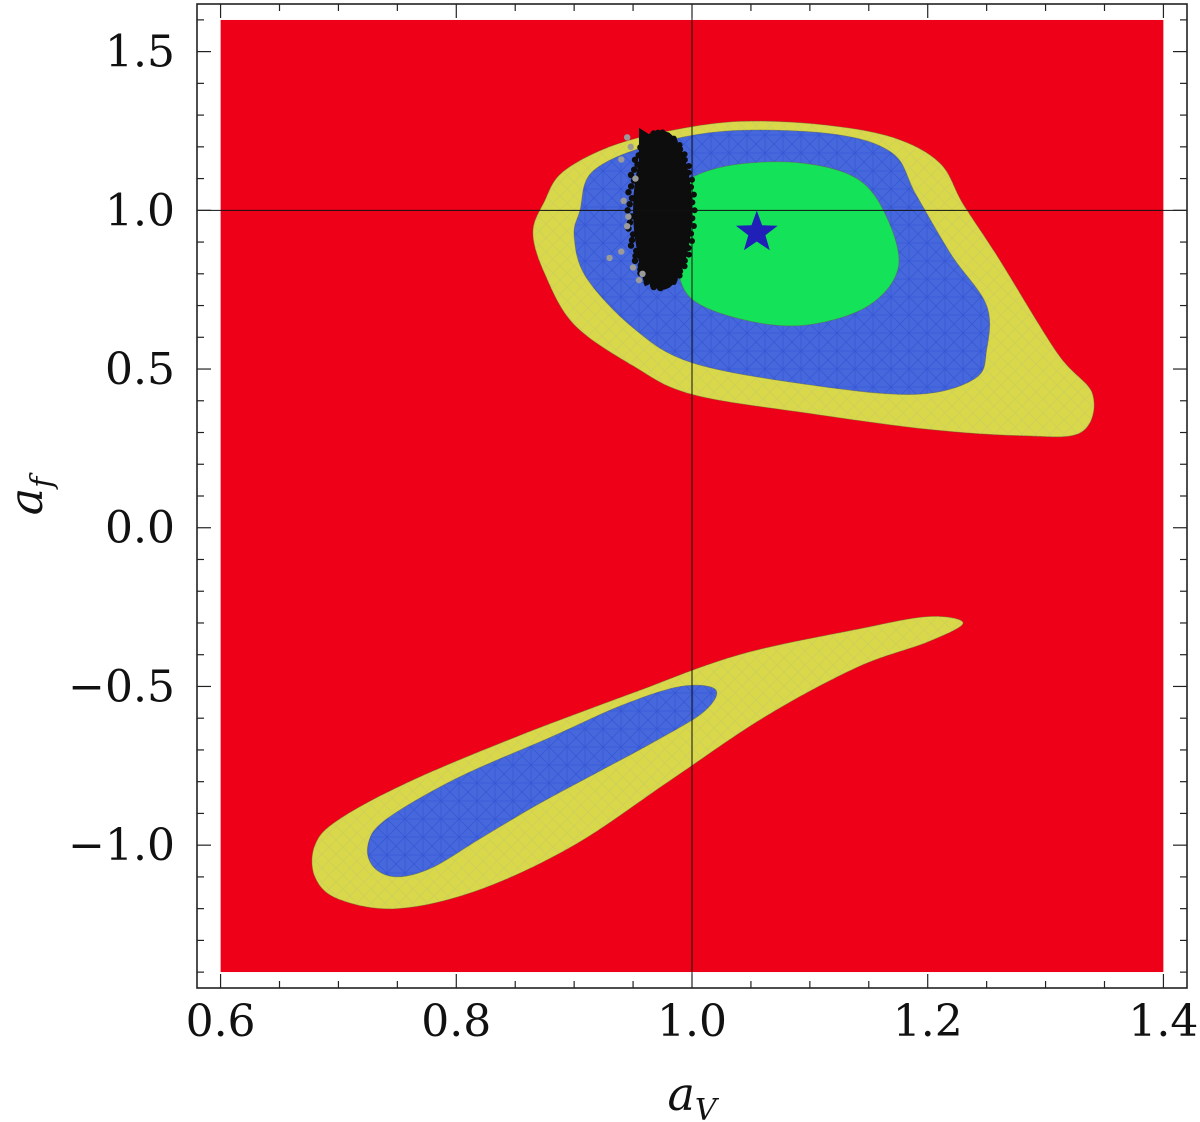 The image size is (1200, 1122). I want to click on upper-green-region, so click(781, 244).